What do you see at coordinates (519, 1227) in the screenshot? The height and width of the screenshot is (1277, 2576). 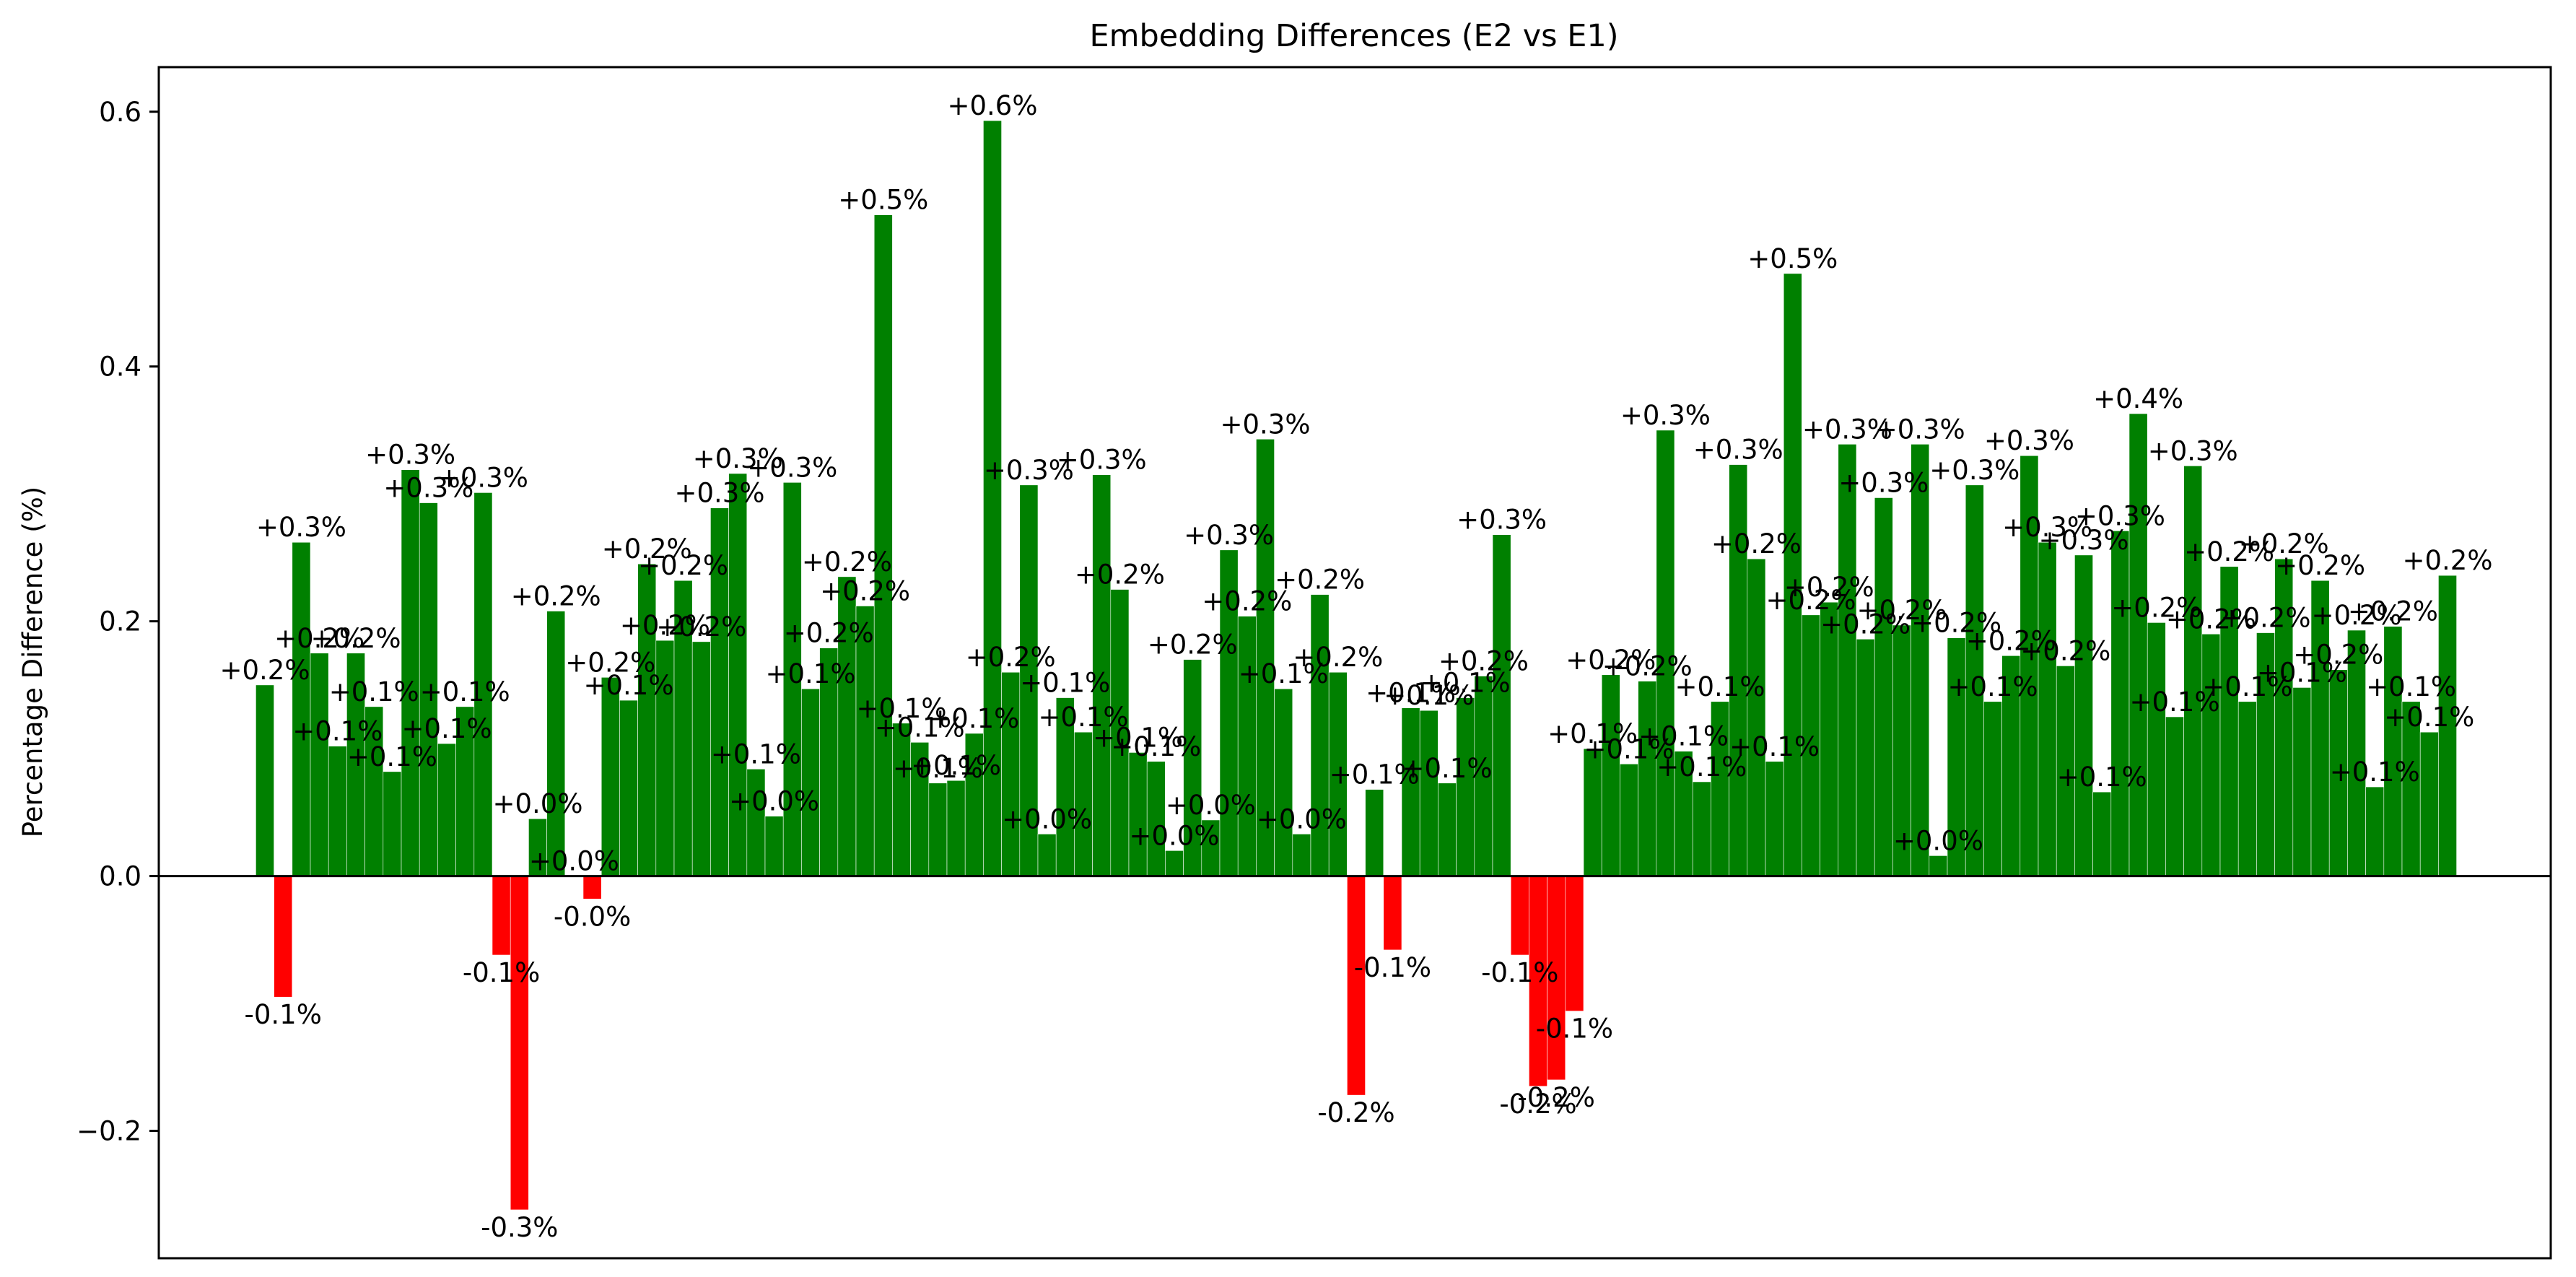 I see `bar-value-label: -0.3%` at bounding box center [519, 1227].